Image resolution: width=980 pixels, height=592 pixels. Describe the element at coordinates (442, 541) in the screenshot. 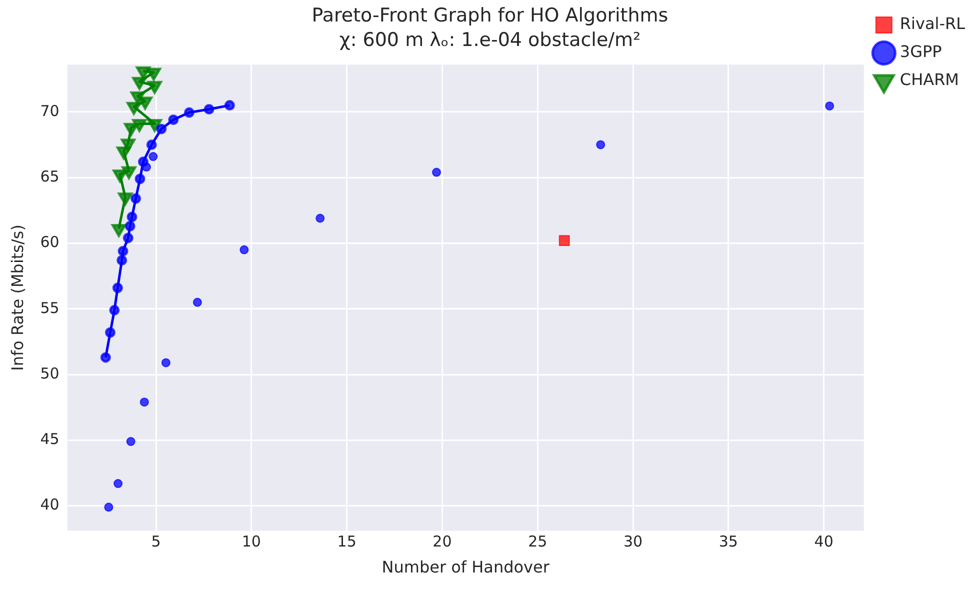

I see `x-tick-label: 20` at that location.